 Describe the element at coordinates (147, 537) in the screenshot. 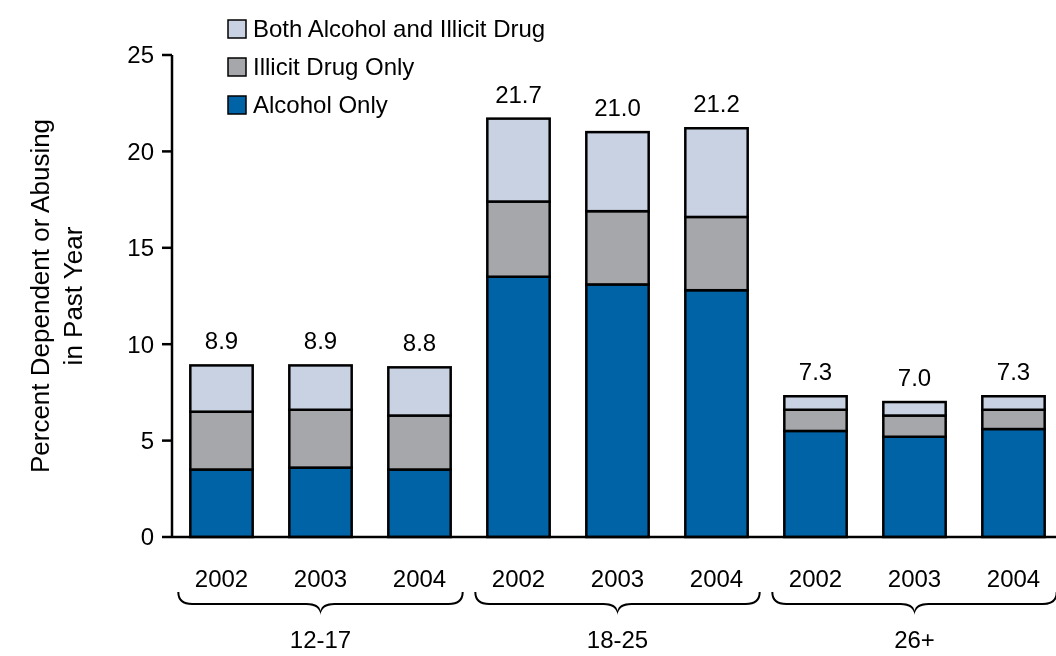

I see `y-tick-label: 0` at that location.